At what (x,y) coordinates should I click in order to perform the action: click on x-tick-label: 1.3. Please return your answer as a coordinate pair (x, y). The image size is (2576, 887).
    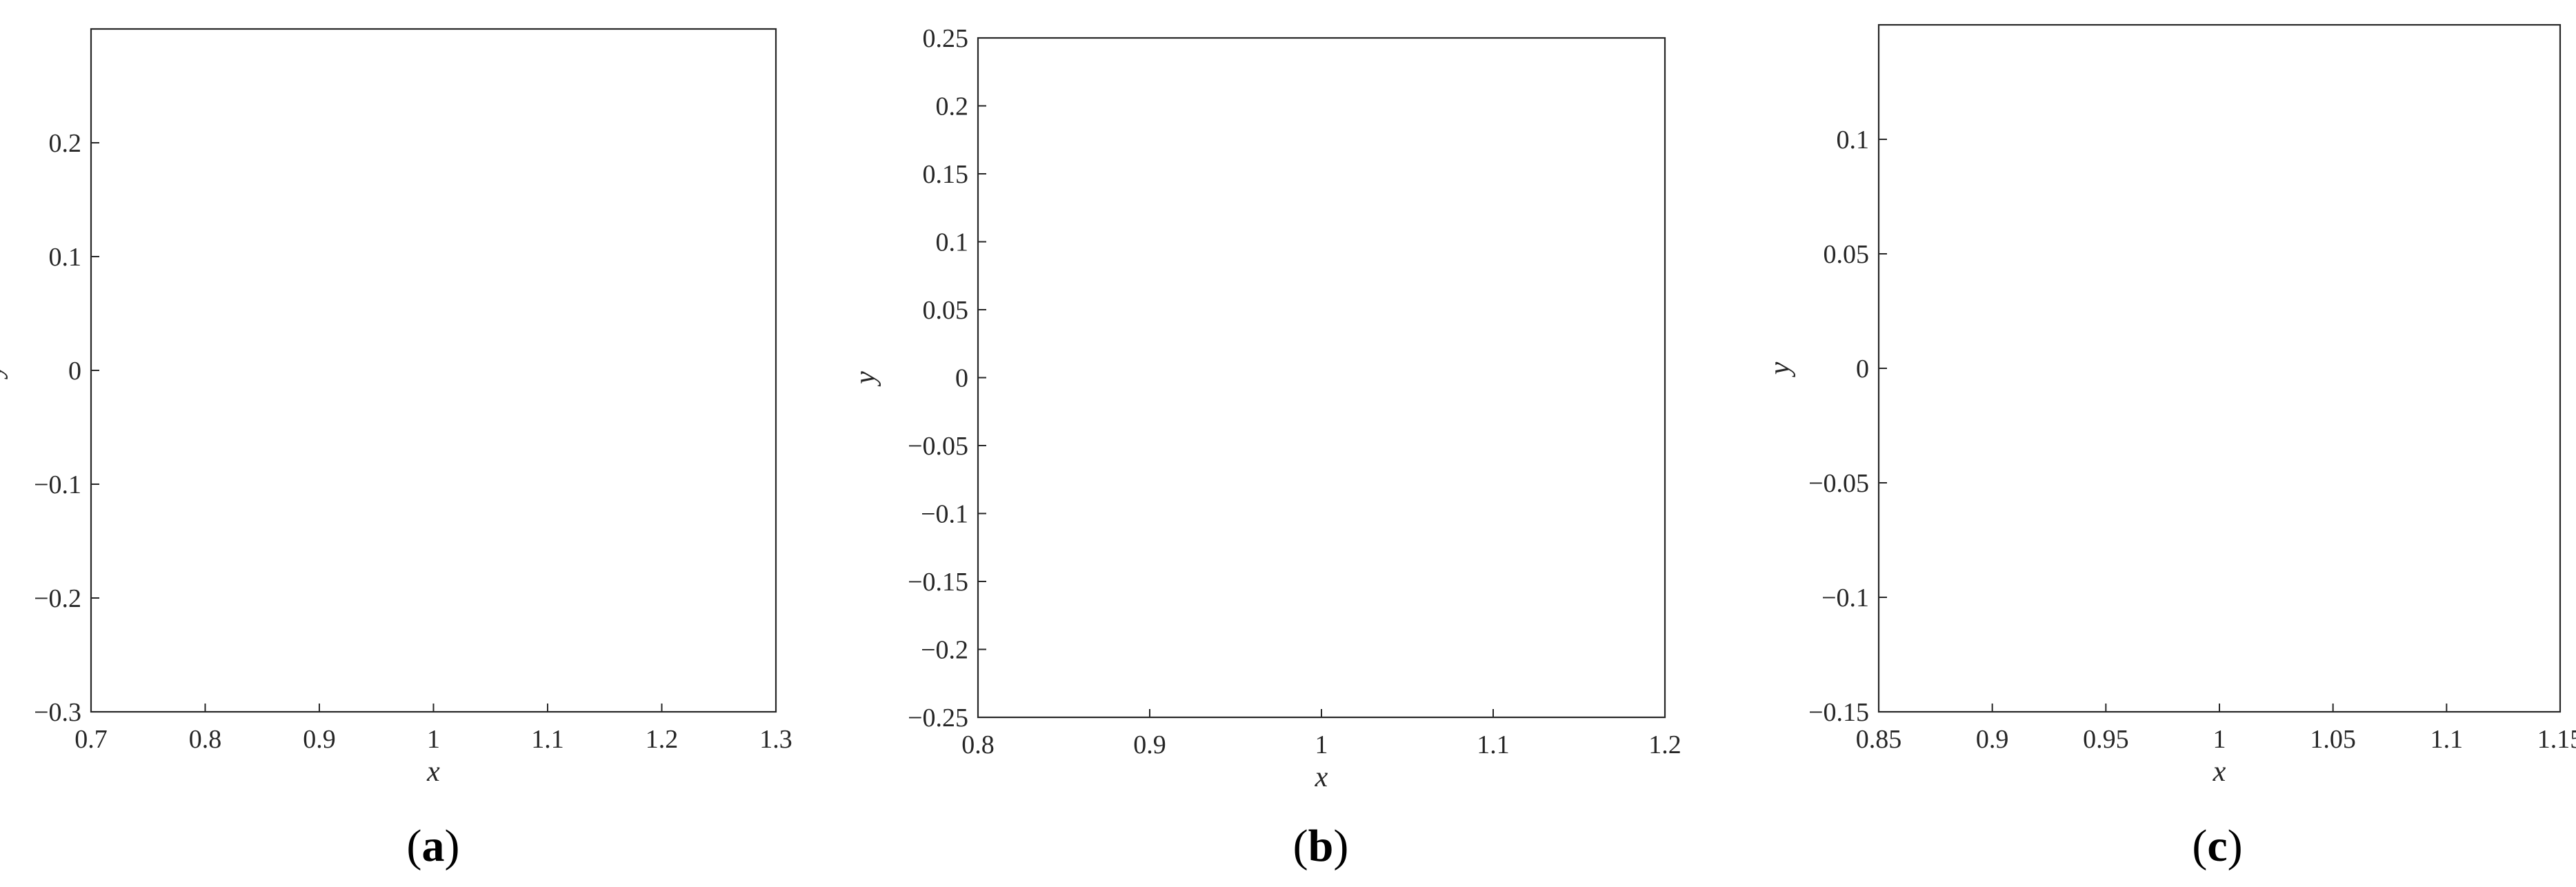
    Looking at the image, I should click on (775, 740).